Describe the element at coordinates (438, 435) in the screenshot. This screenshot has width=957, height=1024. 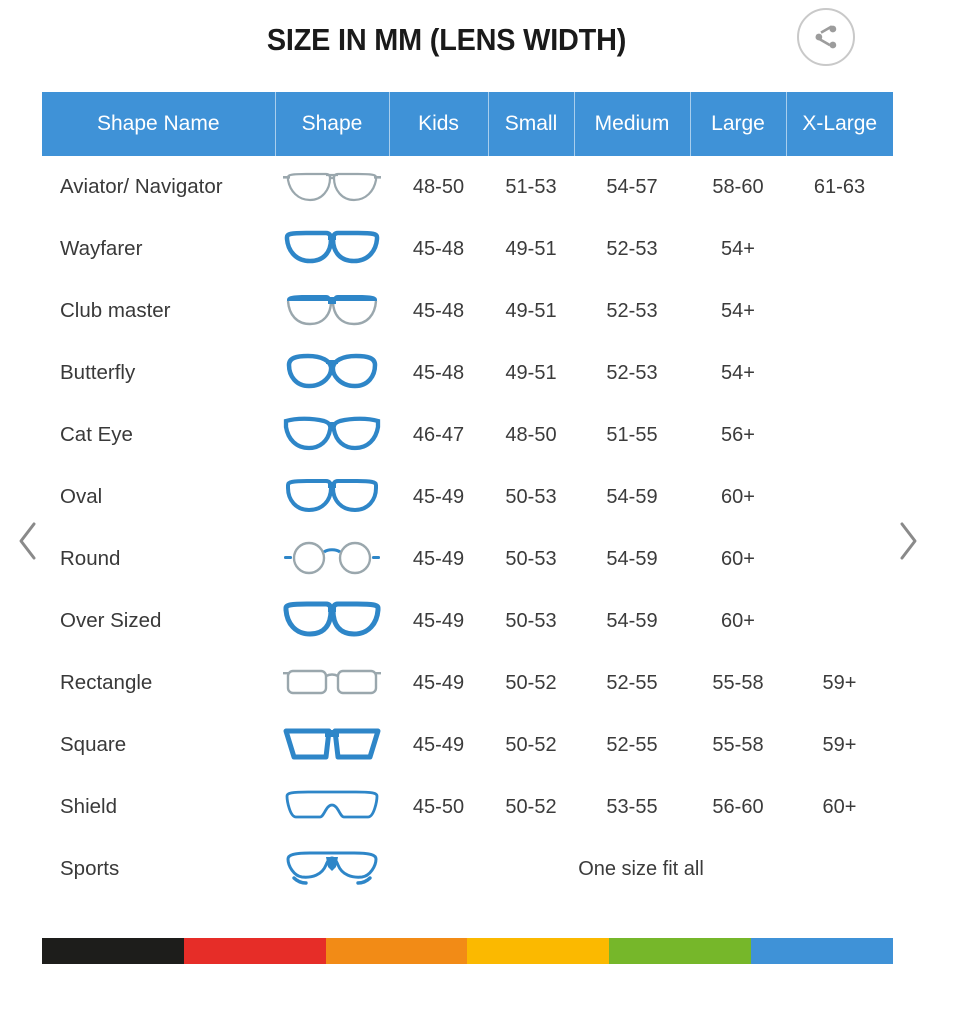
I see `cell-kids: 46-47` at that location.